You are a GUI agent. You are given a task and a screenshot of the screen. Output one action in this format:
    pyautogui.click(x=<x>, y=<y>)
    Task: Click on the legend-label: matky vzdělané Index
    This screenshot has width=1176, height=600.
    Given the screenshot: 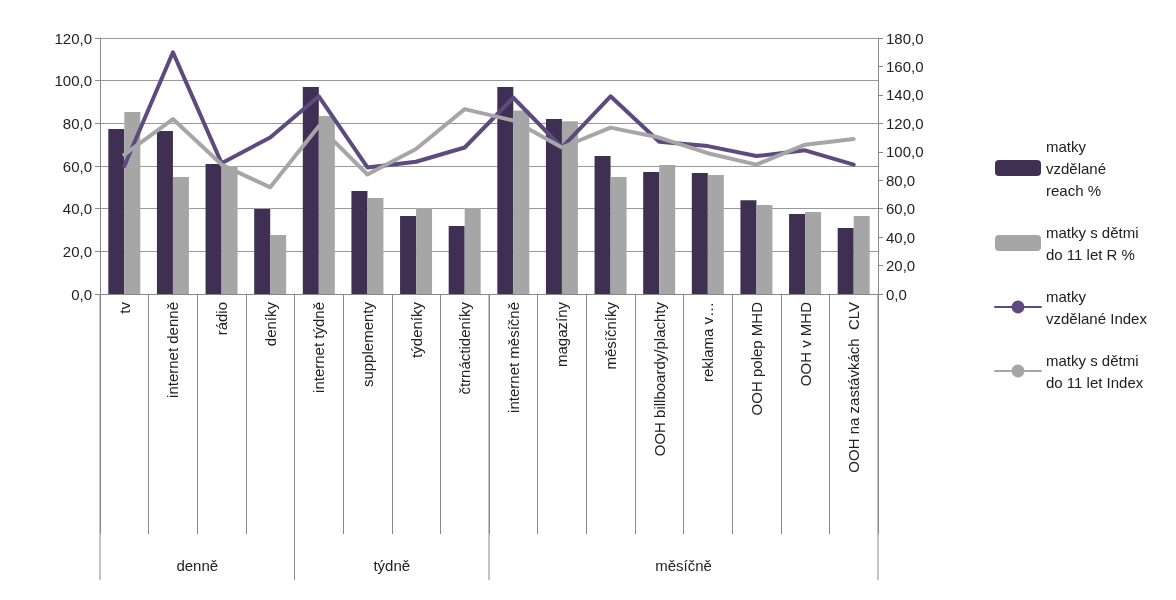 What is the action you would take?
    pyautogui.click(x=1097, y=307)
    